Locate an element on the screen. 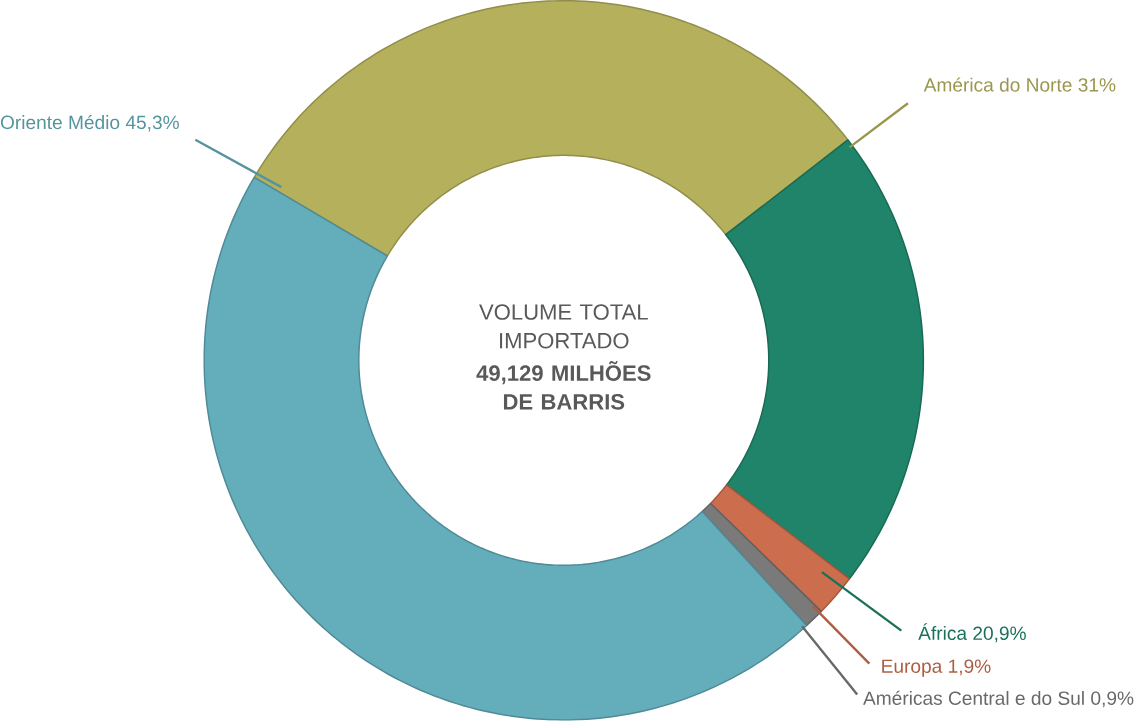  slice-label: América do Norte is located at coordinates (997, 84).